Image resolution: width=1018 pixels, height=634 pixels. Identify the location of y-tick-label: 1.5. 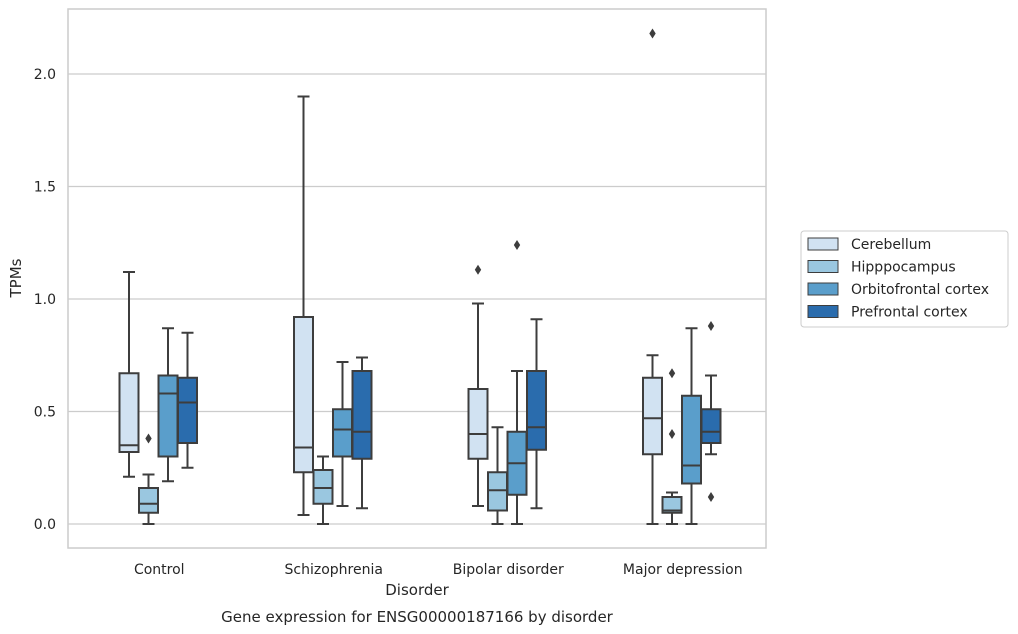
(45, 188).